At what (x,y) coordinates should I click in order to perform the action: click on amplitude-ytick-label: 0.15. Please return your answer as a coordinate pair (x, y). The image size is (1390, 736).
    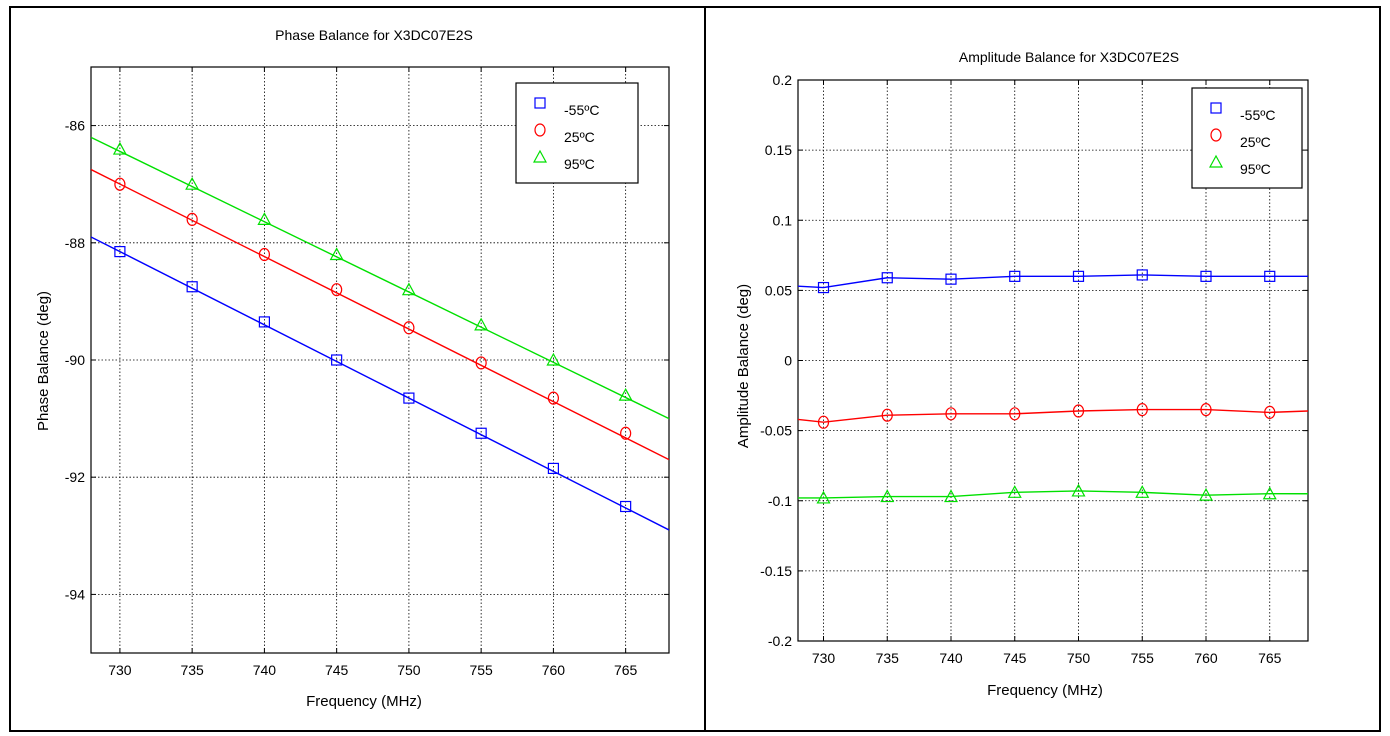
    Looking at the image, I should click on (778, 150).